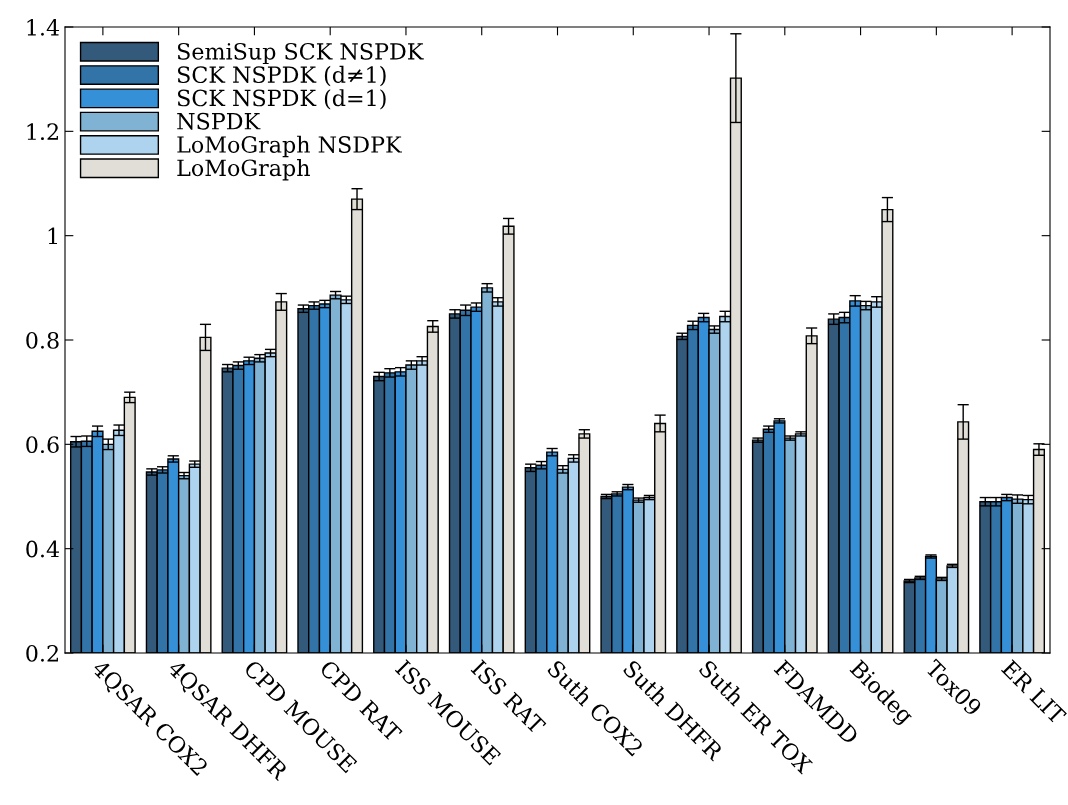 The image size is (1068, 805). Describe the element at coordinates (43, 549) in the screenshot. I see `y-tick-label: 0.4` at that location.